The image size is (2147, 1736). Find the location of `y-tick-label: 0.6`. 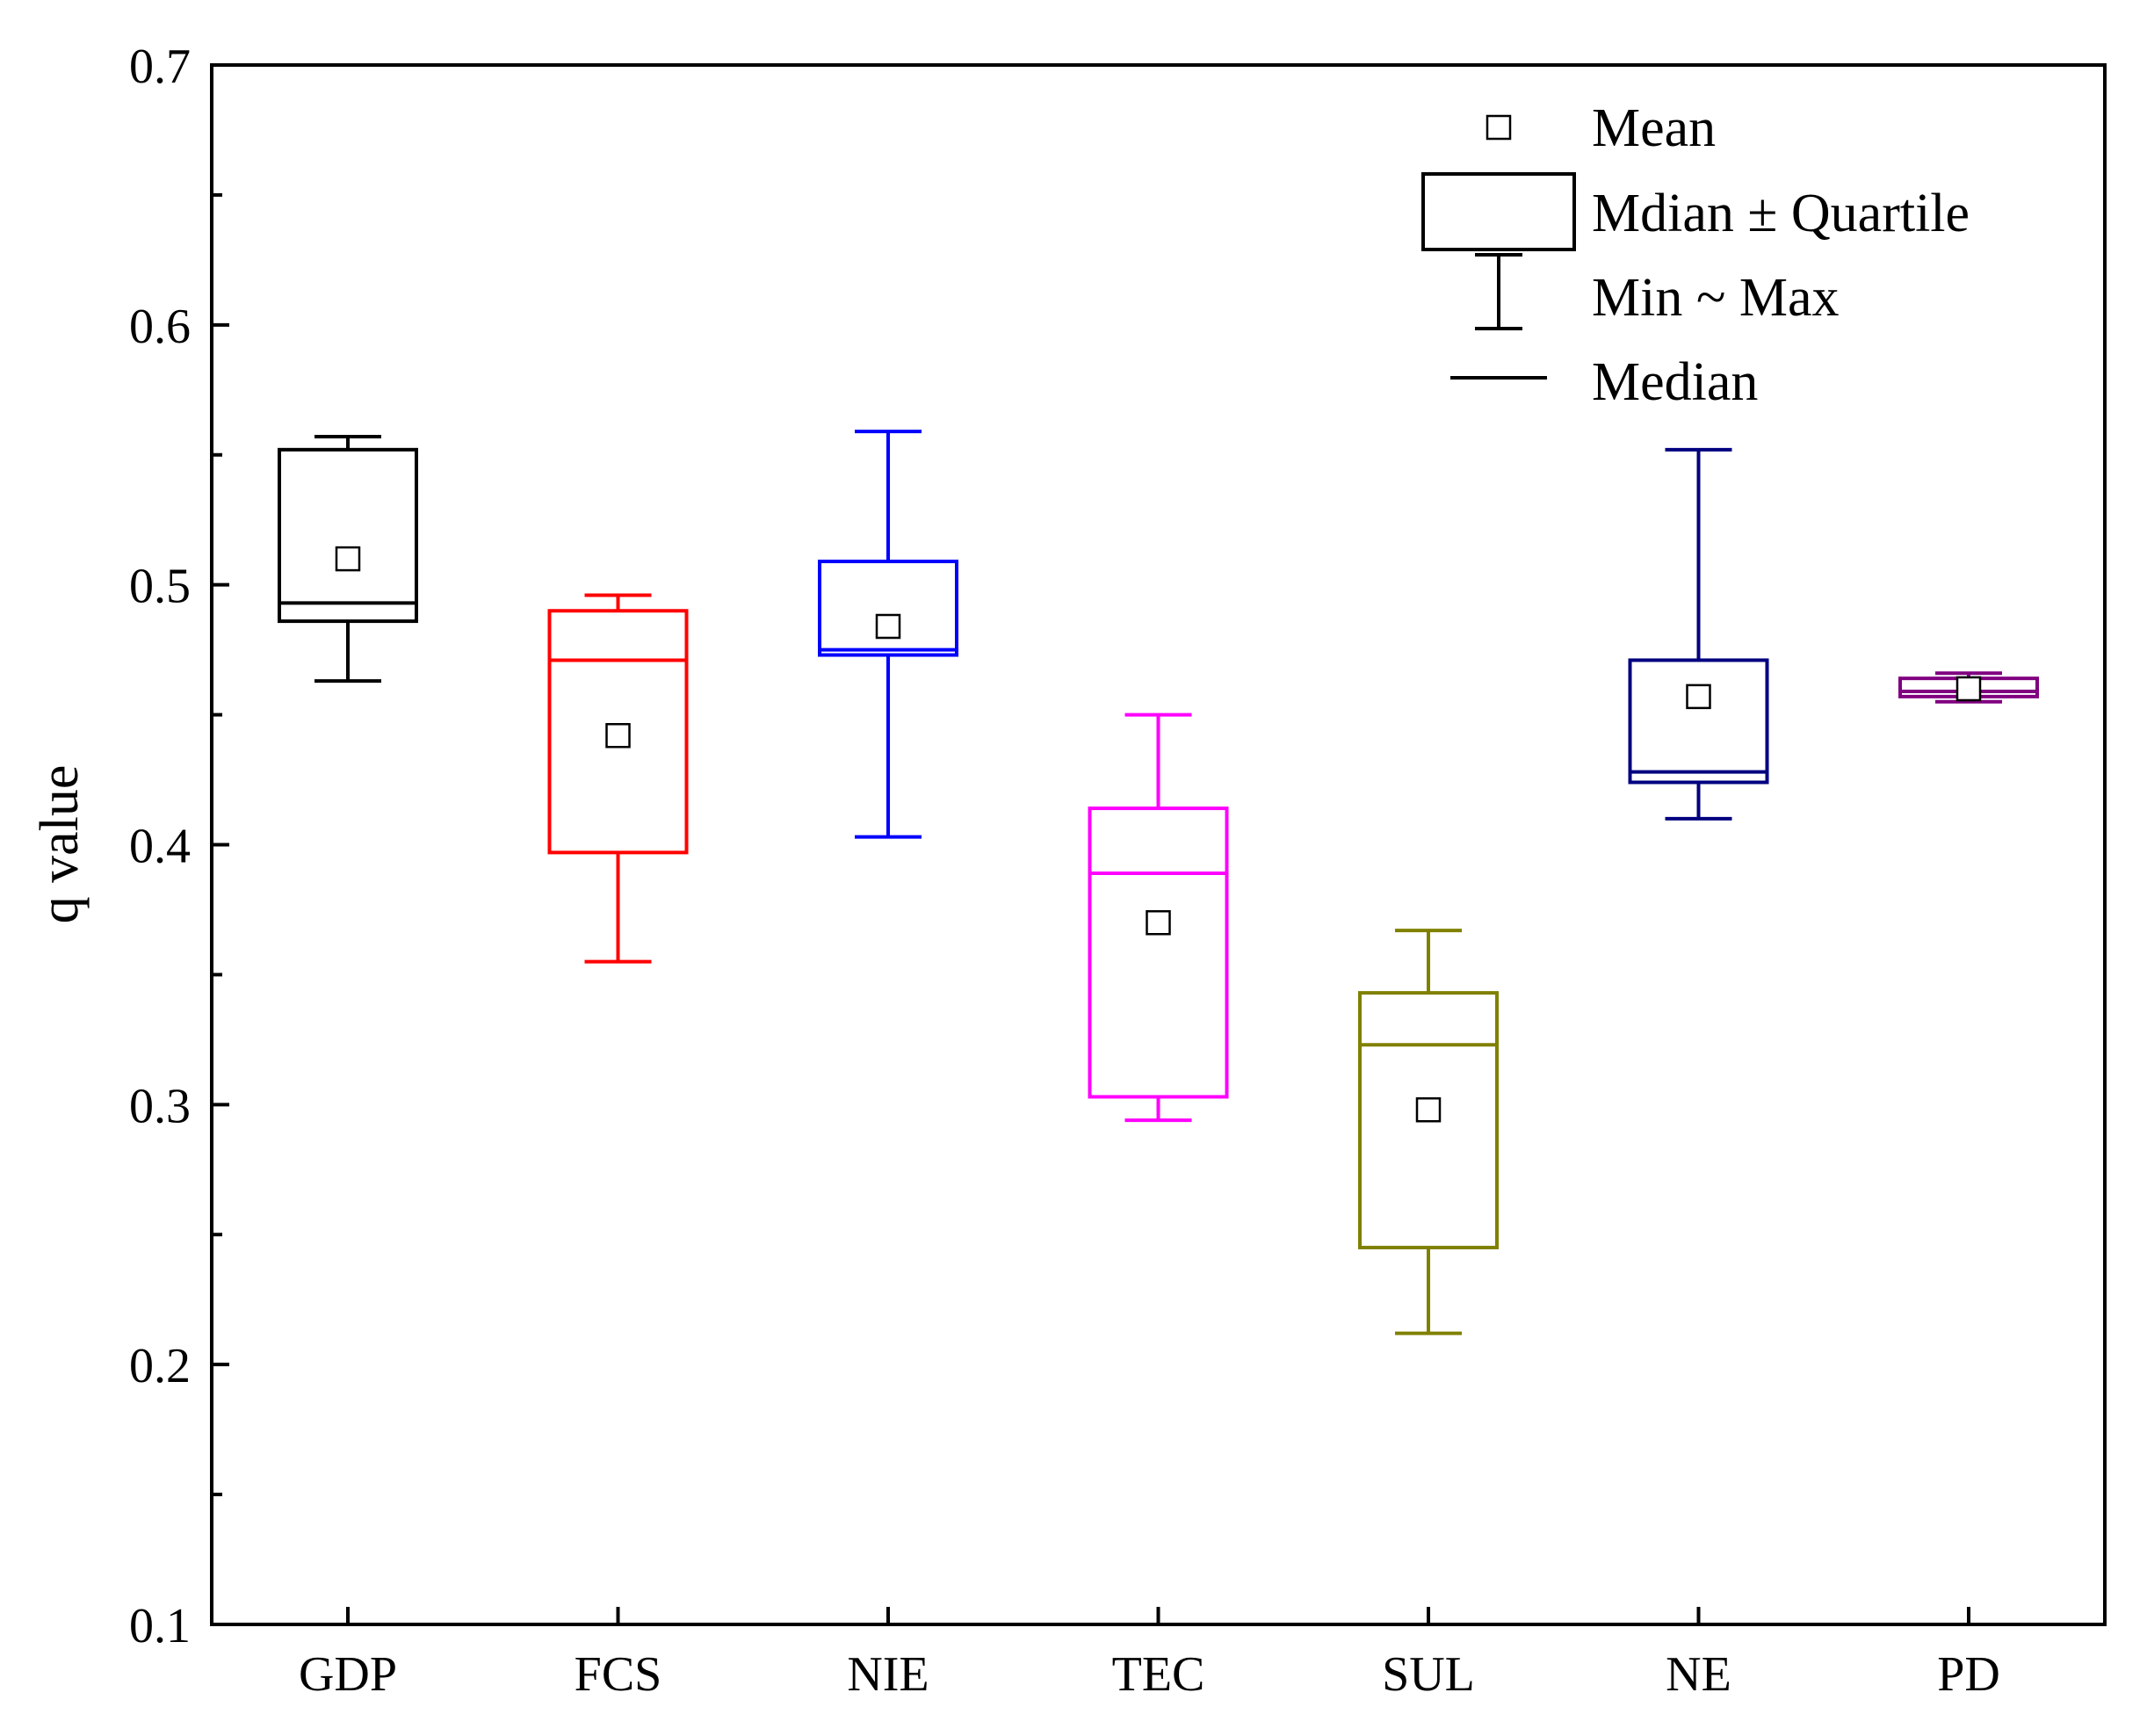

y-tick-label: 0.6 is located at coordinates (160, 327).